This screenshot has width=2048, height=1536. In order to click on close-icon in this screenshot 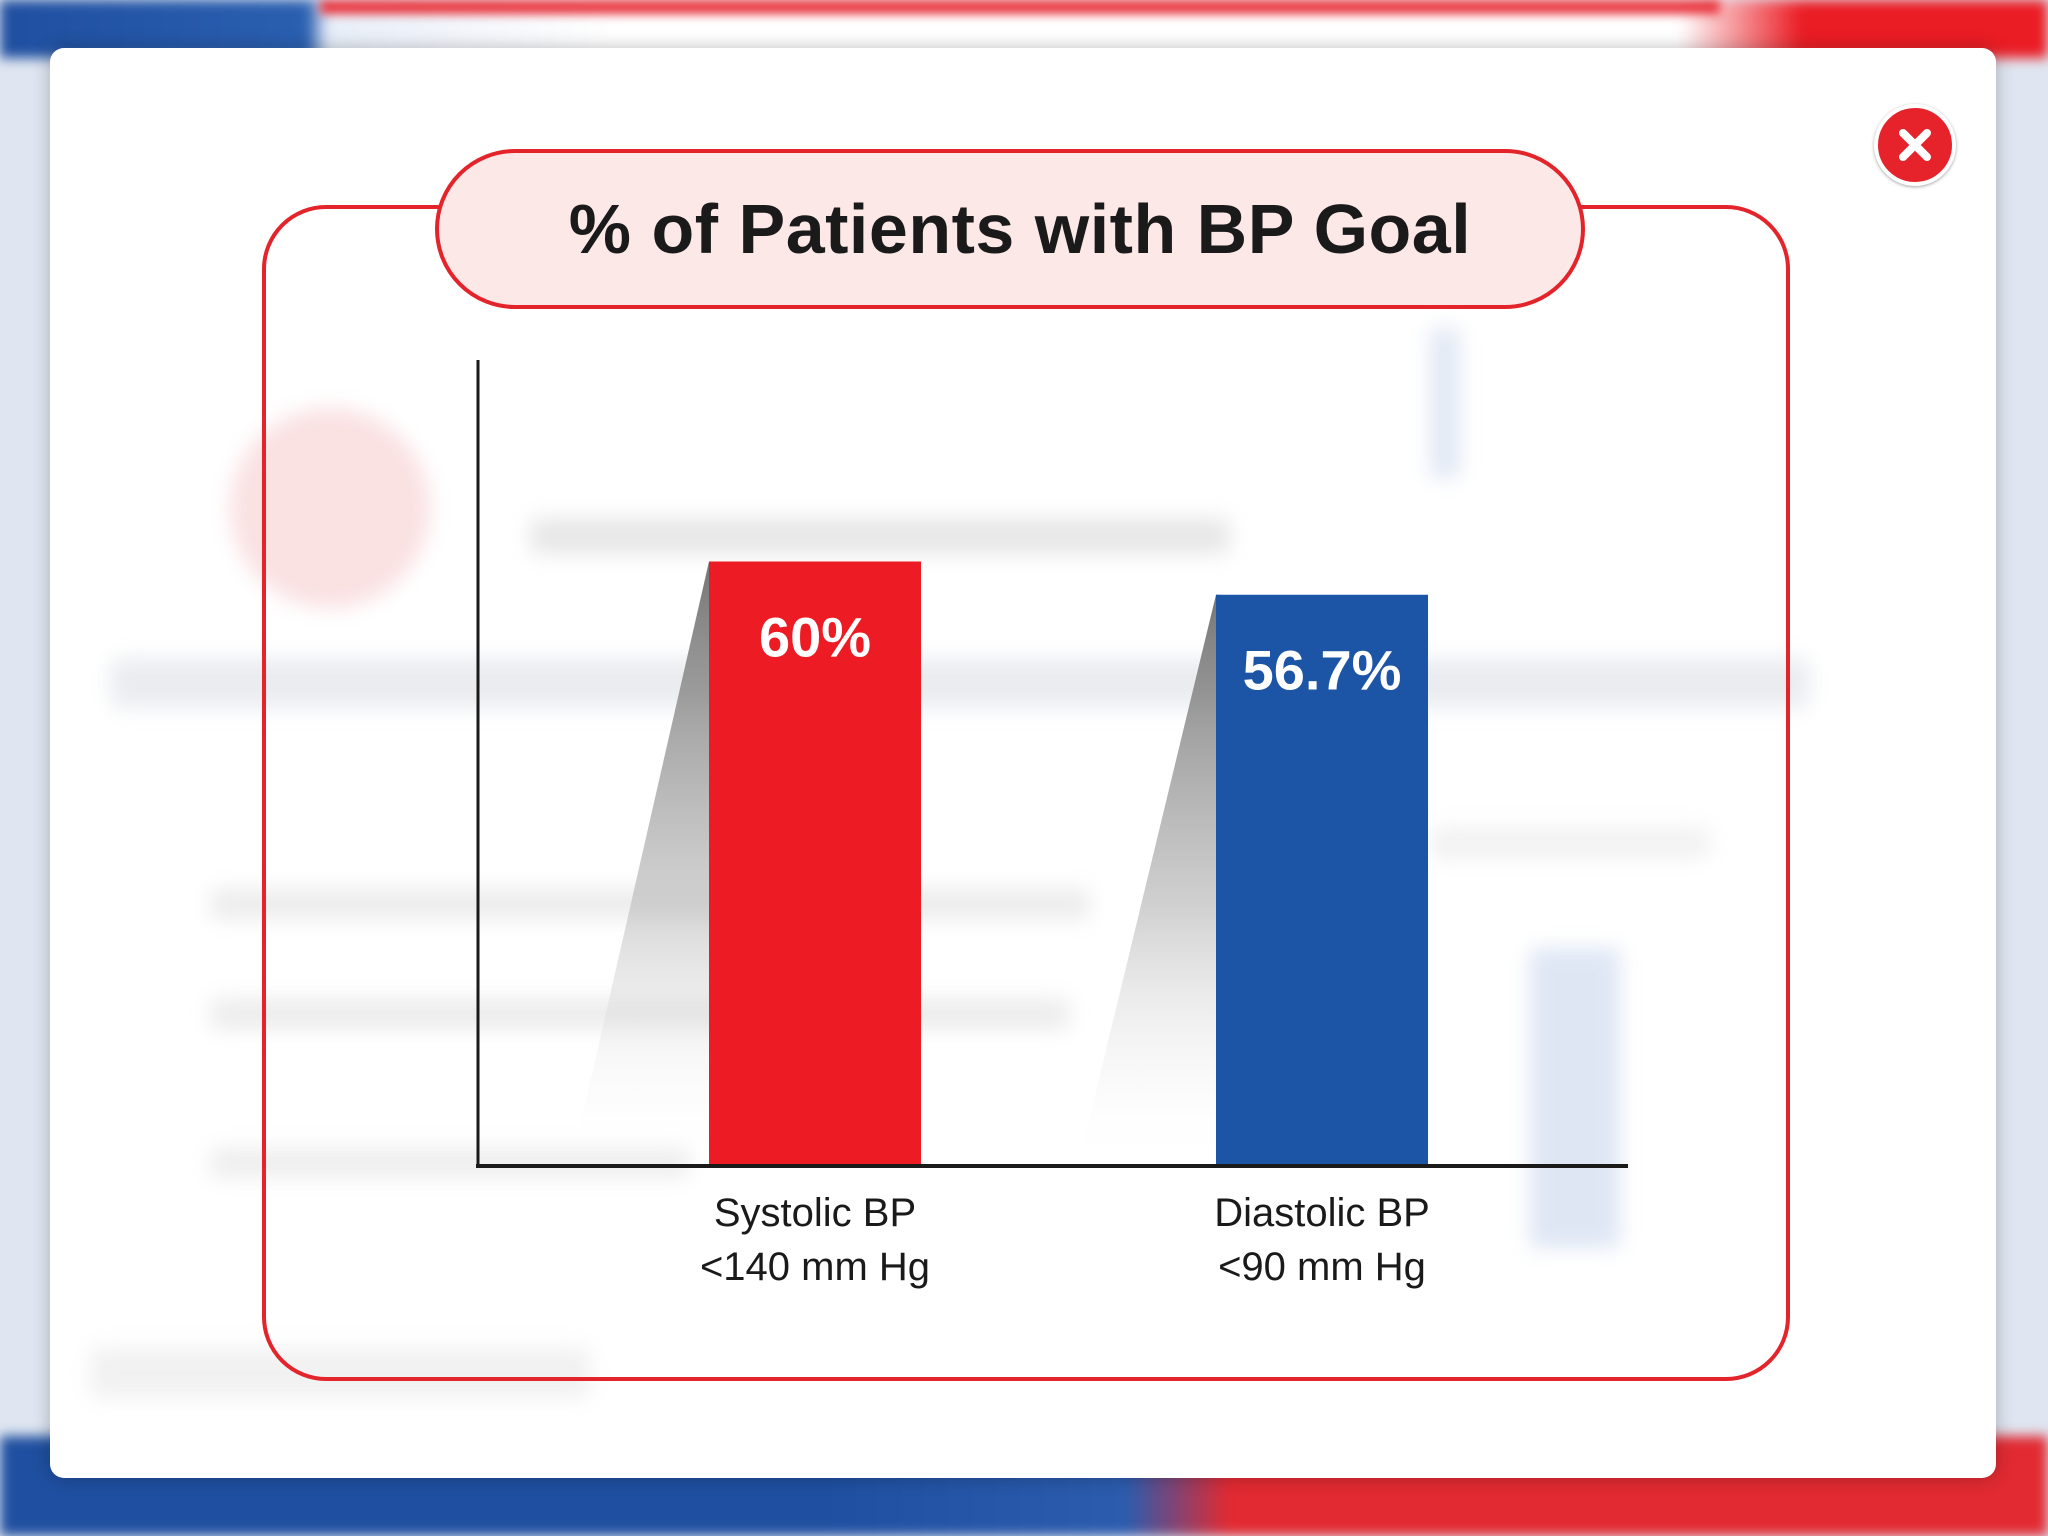, I will do `click(1915, 145)`.